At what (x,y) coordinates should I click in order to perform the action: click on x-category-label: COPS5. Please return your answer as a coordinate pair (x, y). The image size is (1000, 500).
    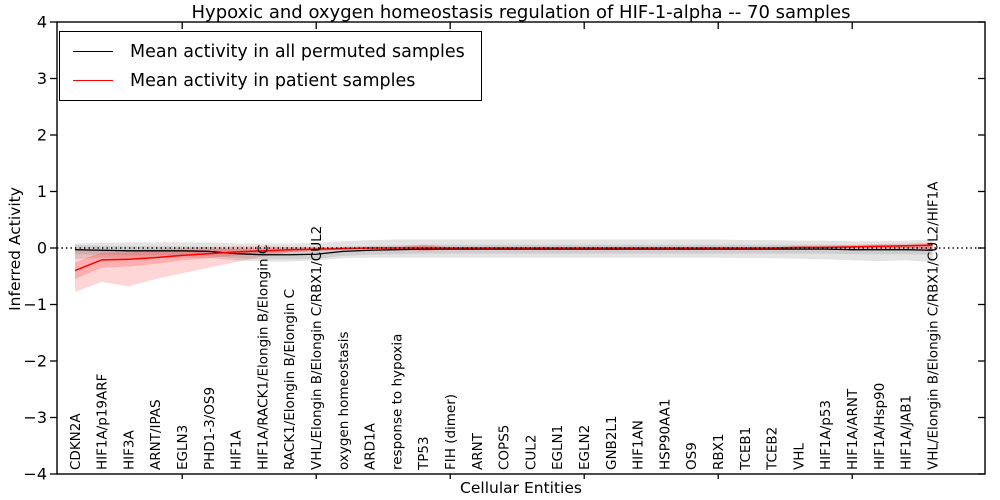
    Looking at the image, I should click on (505, 447).